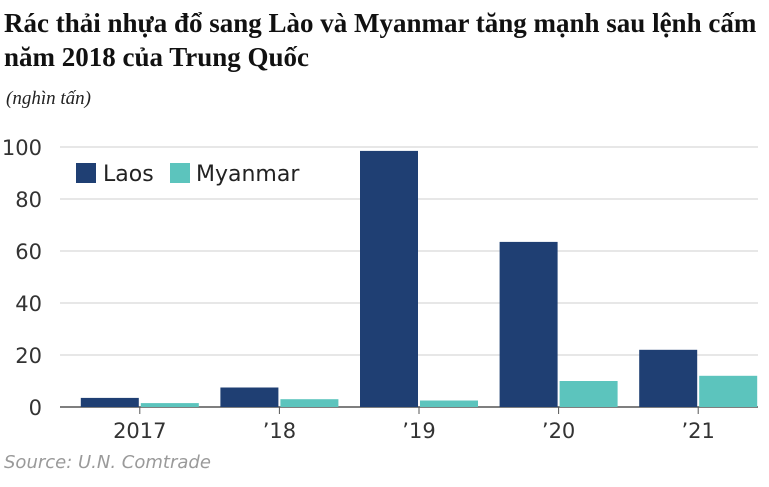  What do you see at coordinates (28, 252) in the screenshot?
I see `y-tick-label: 60` at bounding box center [28, 252].